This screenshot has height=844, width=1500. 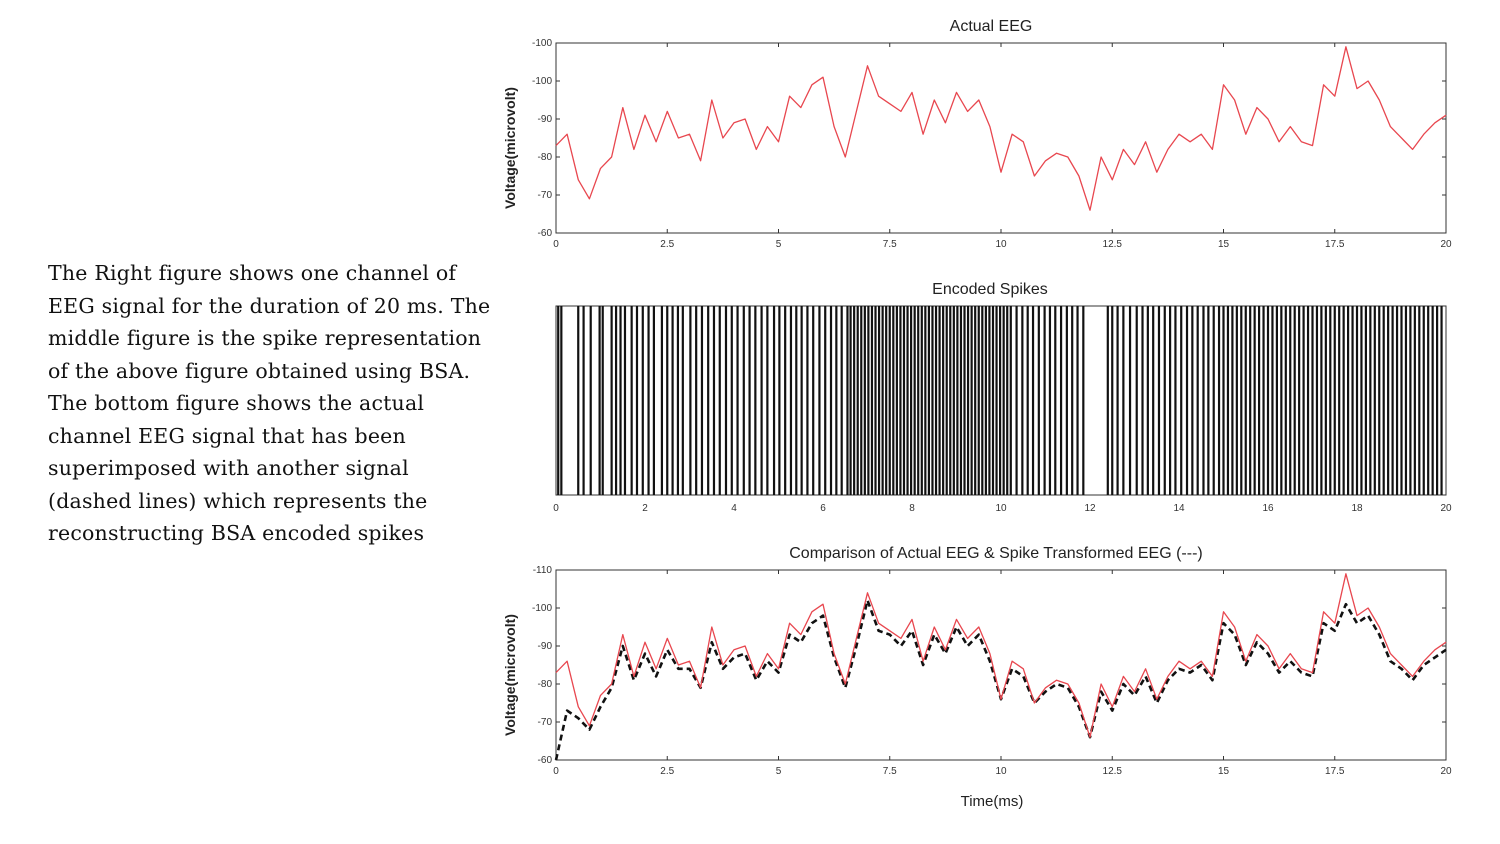 What do you see at coordinates (510, 675) in the screenshot?
I see `comparison-y-axis-label: Voltage(microvolt)` at bounding box center [510, 675].